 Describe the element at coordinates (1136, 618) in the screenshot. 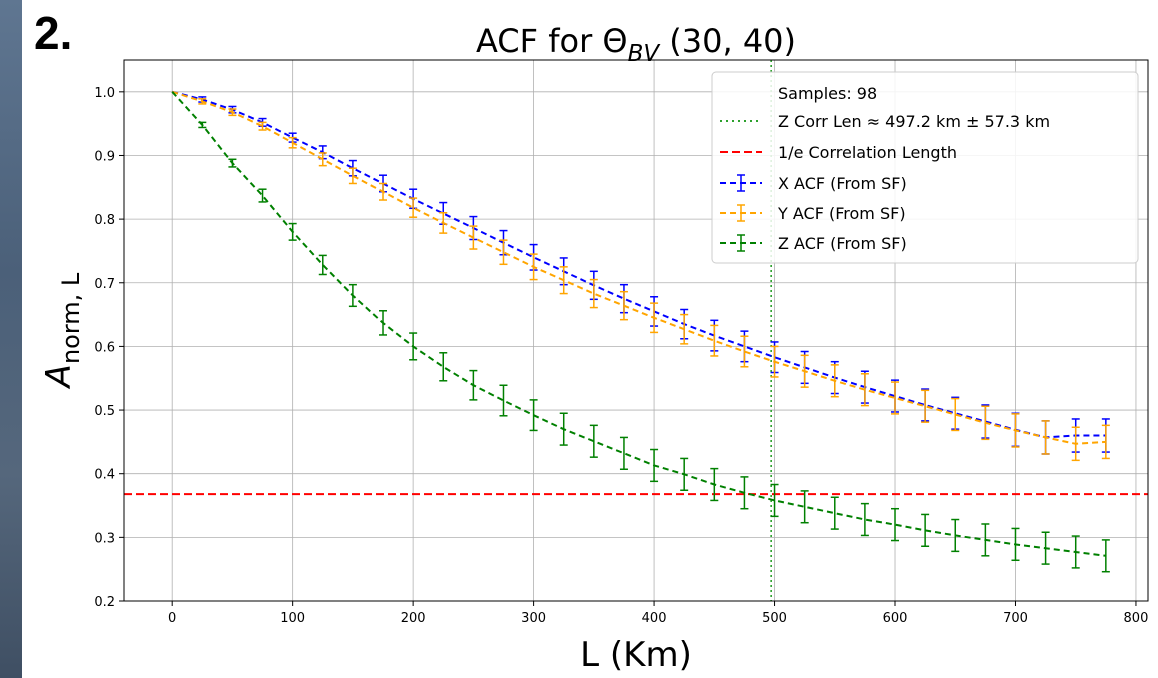

I see `x-tick-label: 800` at that location.